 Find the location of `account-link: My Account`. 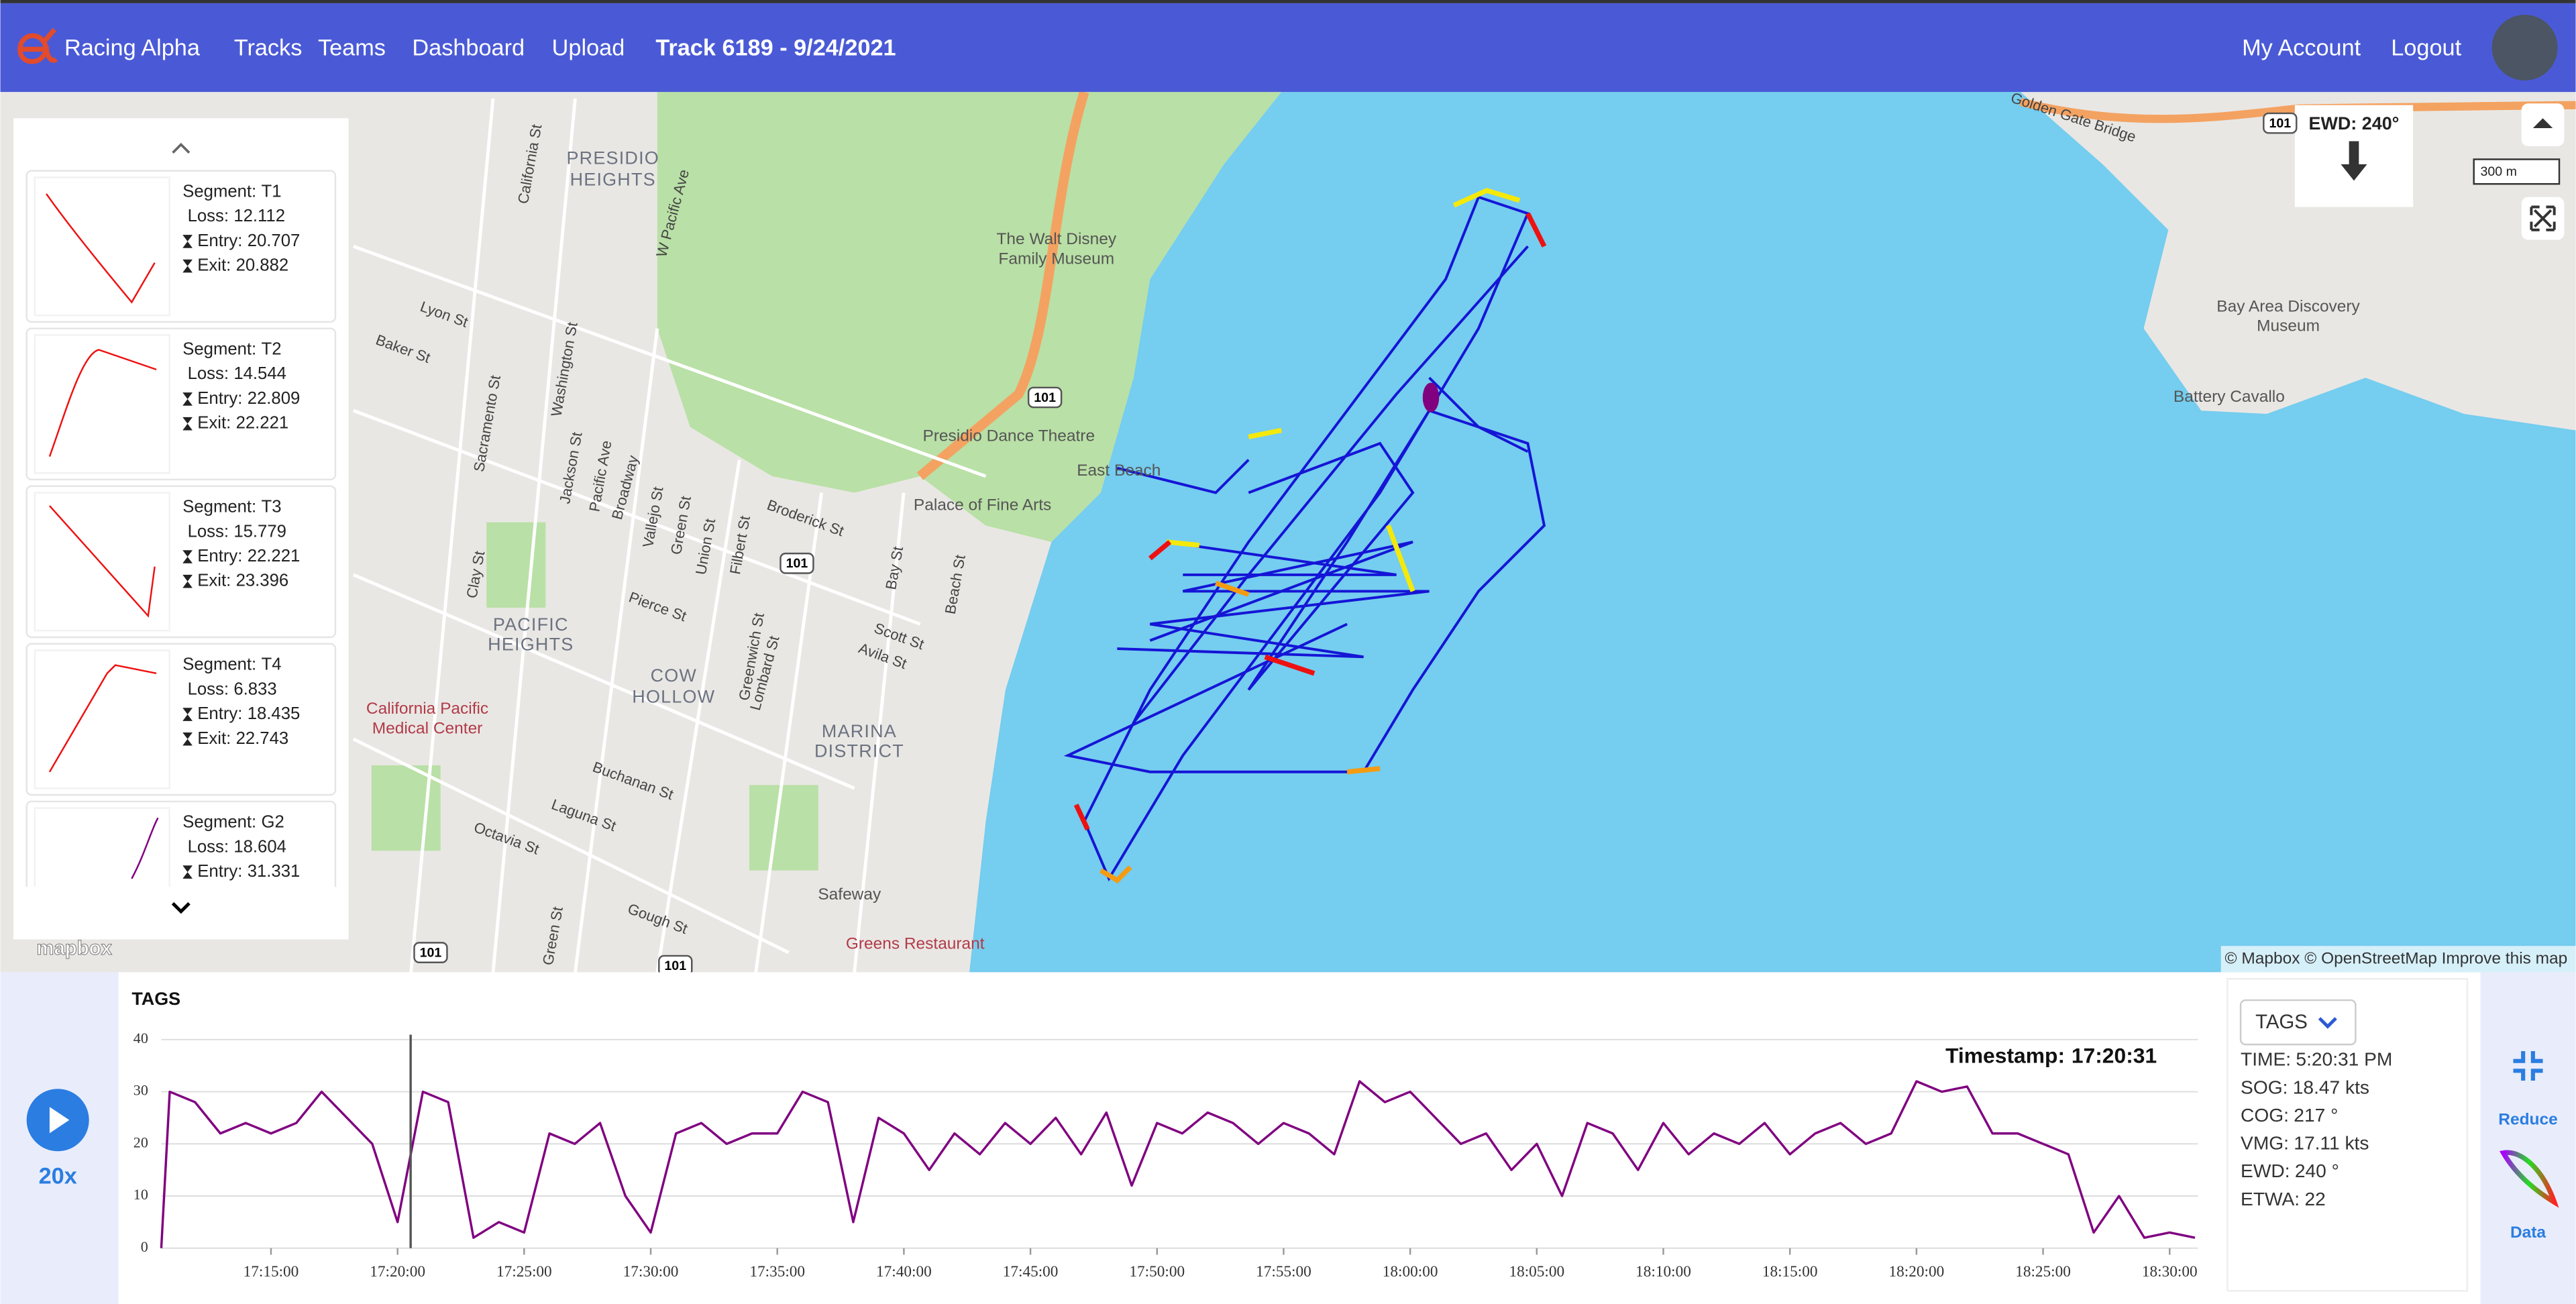

account-link: My Account is located at coordinates (2301, 47).